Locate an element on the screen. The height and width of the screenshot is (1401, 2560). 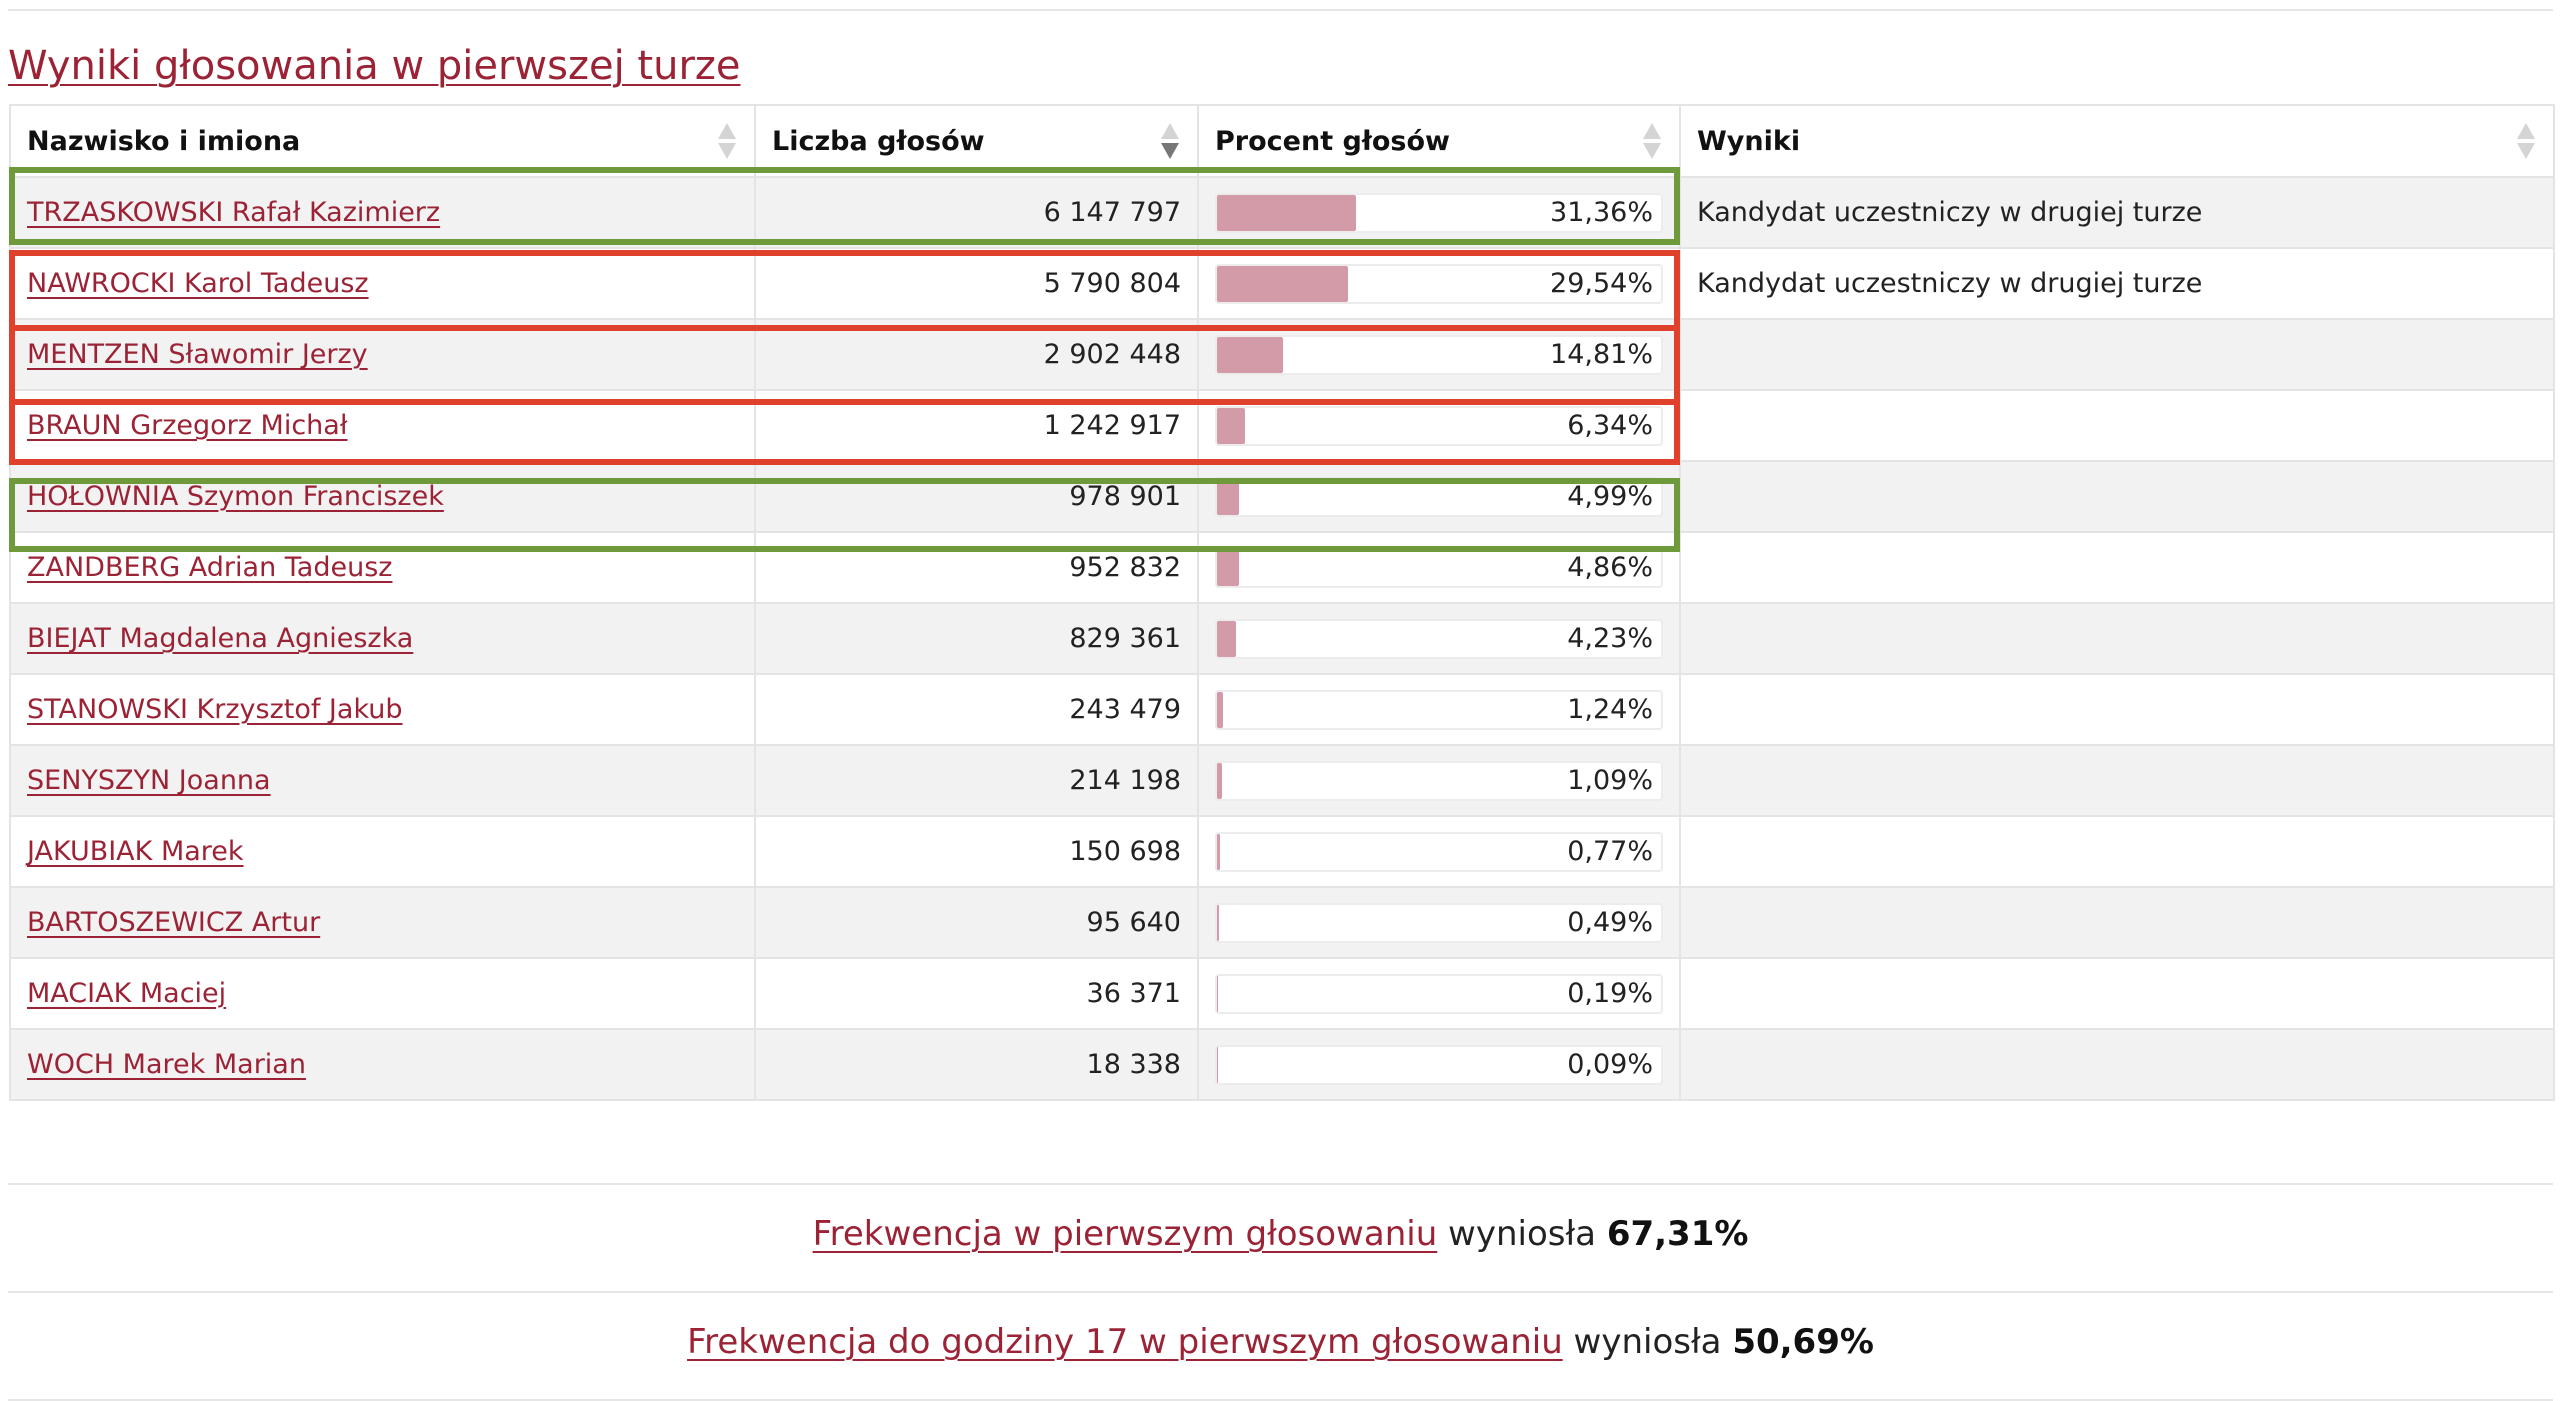
table-row: ZANDBERG Adrian Tadeusz 952 832 4,86% is located at coordinates (1282, 567).